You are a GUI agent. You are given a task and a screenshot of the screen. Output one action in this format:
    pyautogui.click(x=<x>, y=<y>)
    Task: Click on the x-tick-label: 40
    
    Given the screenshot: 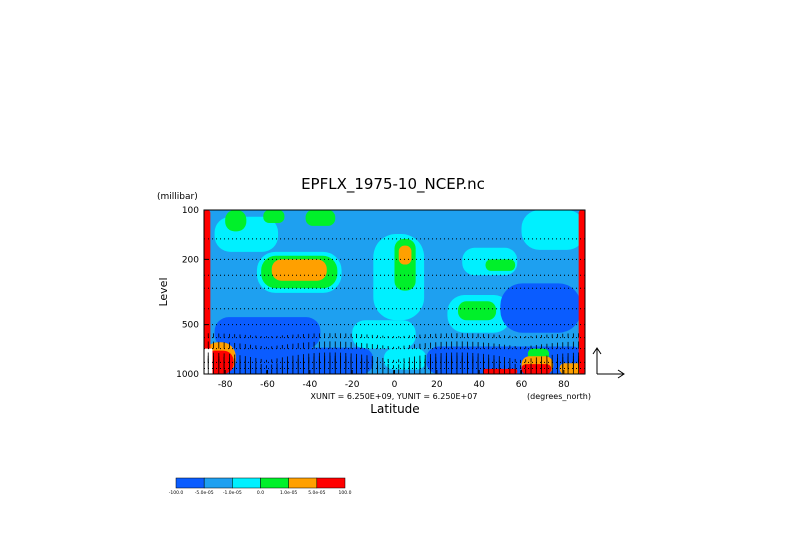 What is the action you would take?
    pyautogui.click(x=479, y=385)
    